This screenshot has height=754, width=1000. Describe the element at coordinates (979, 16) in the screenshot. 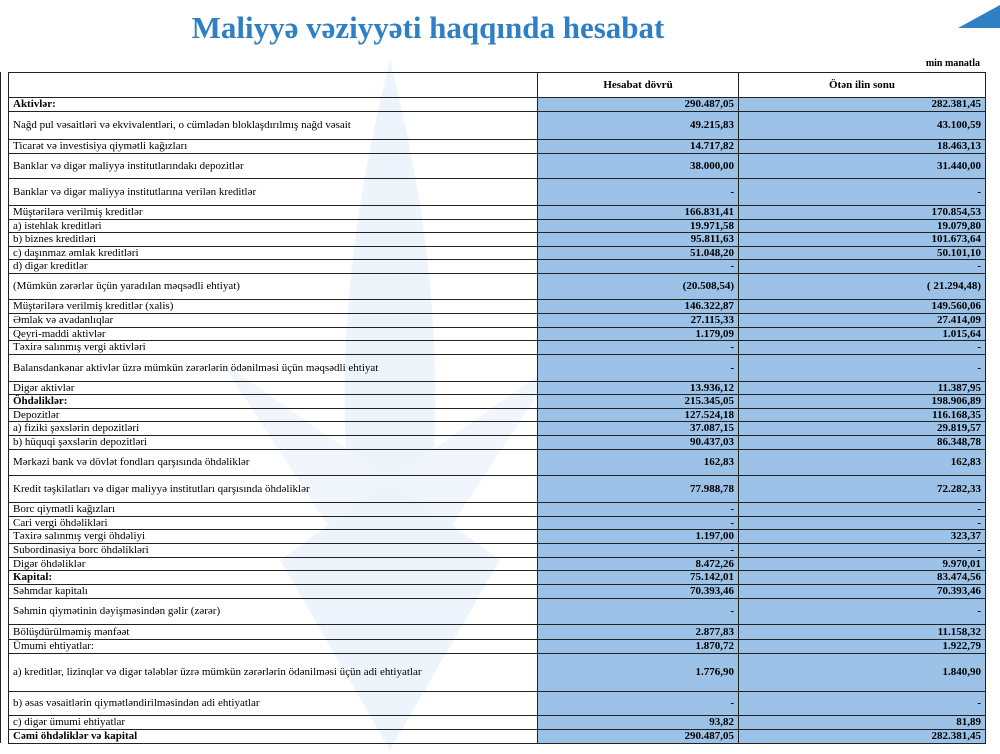

I see `corner-logo-shape` at that location.